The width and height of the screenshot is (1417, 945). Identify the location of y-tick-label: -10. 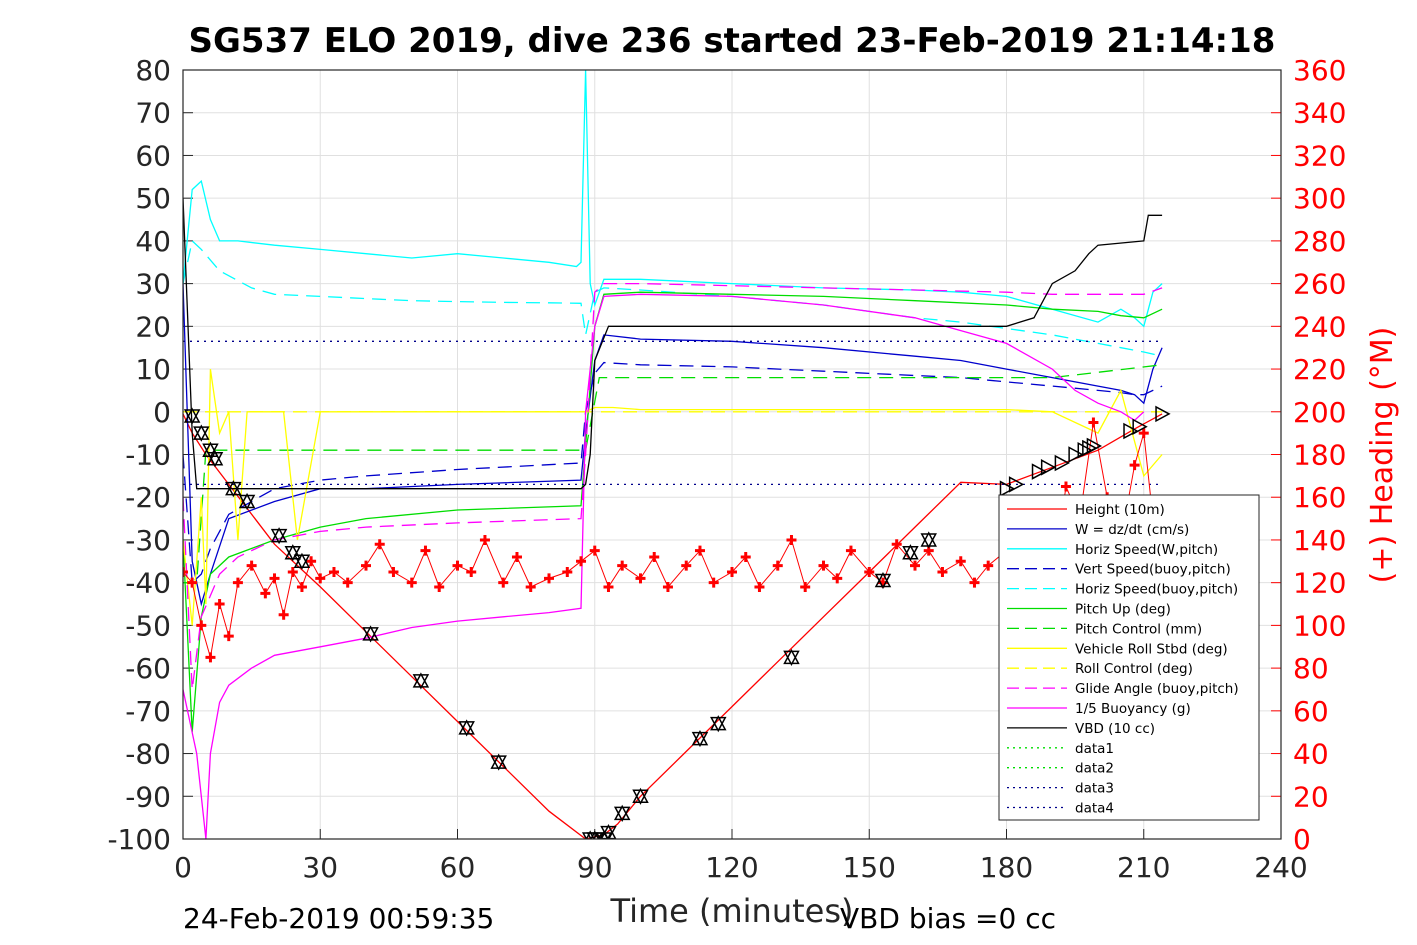
(148, 455).